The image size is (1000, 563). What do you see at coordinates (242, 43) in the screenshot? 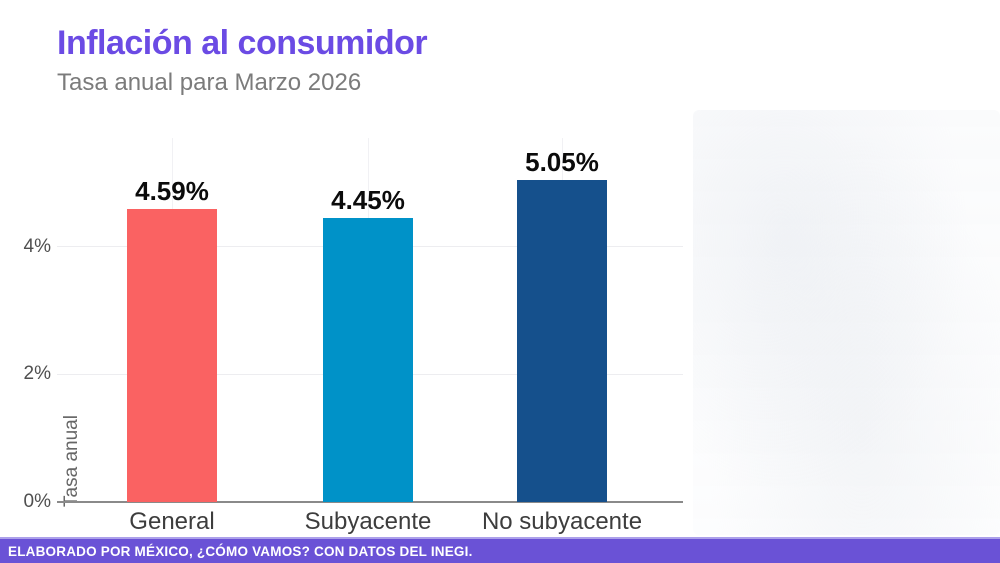
I see `page-title: Inflación al consumidor` at bounding box center [242, 43].